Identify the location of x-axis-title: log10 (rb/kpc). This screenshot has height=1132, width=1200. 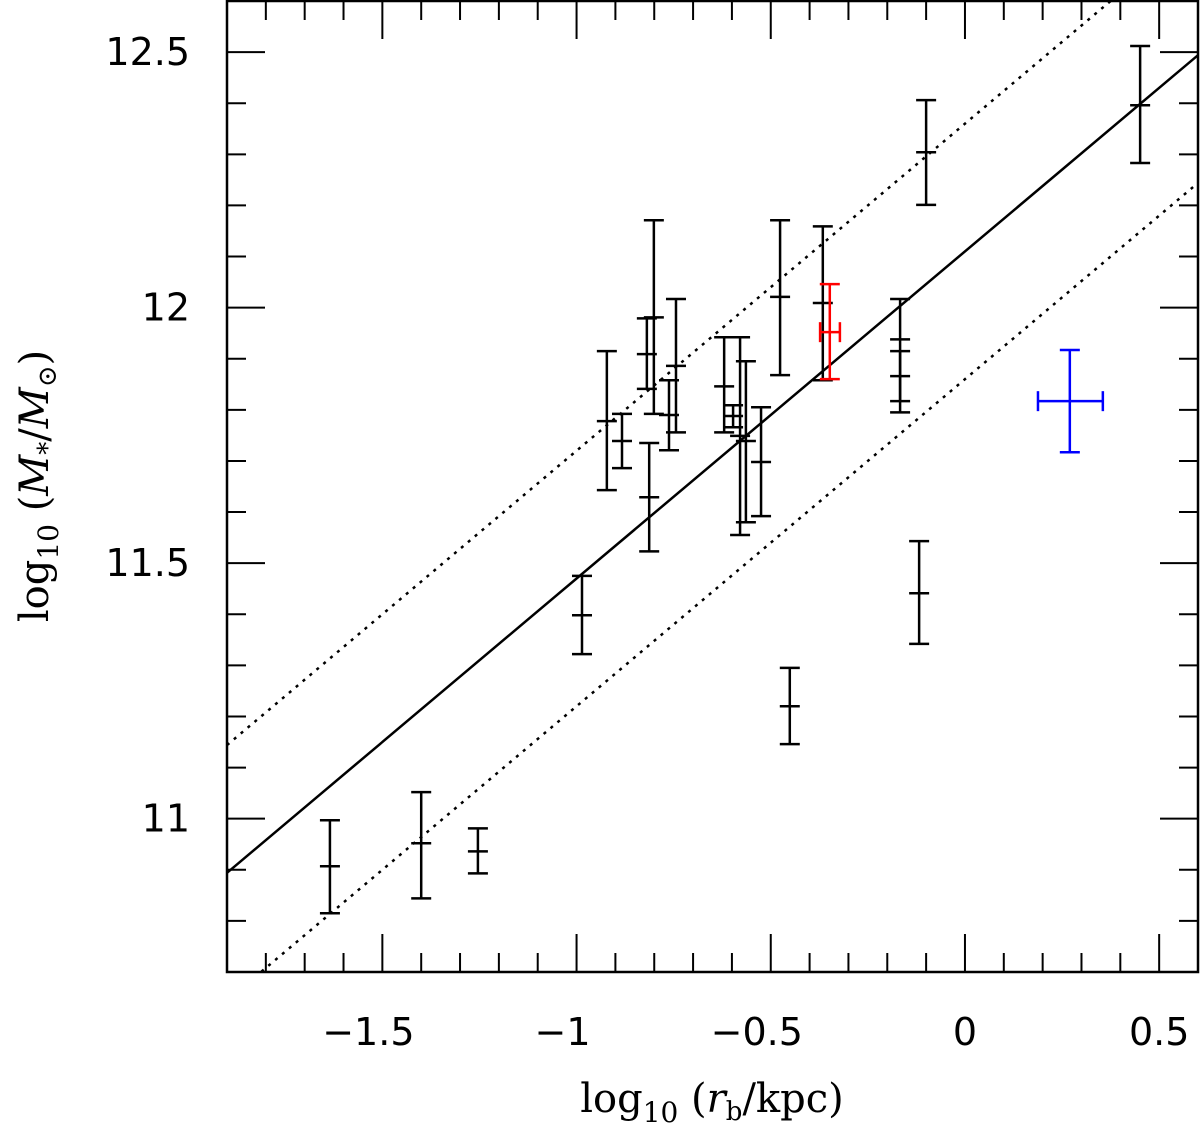
(712, 1102).